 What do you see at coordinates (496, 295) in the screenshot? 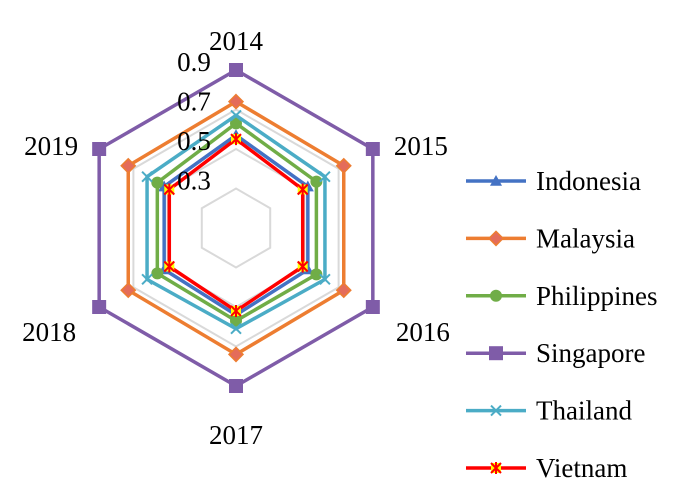
I see `legend-marker-philippines` at bounding box center [496, 295].